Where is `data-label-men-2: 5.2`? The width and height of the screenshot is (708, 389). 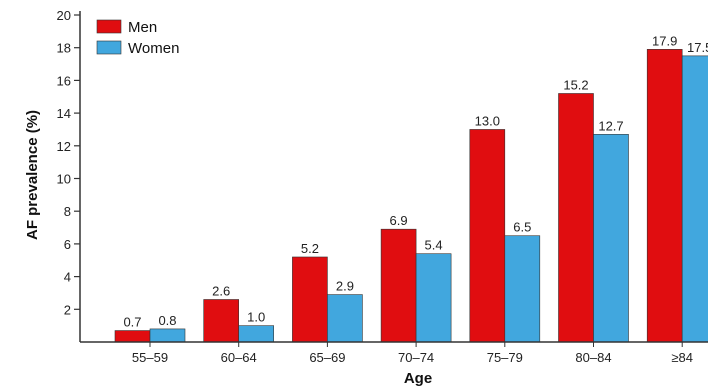 data-label-men-2: 5.2 is located at coordinates (310, 248).